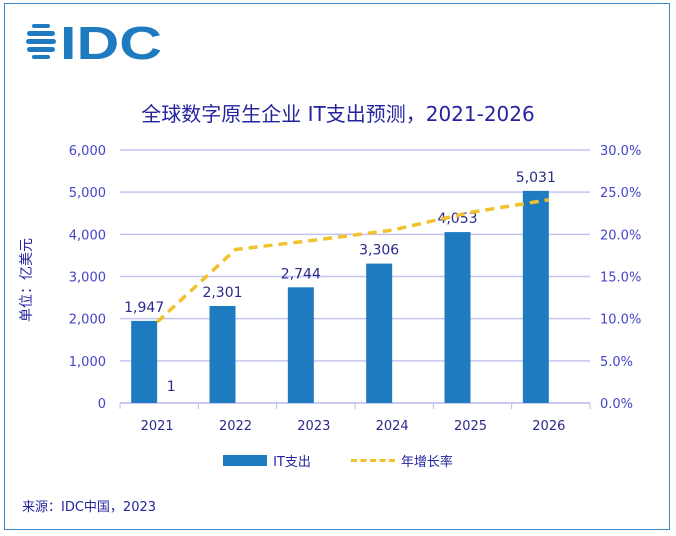 Image resolution: width=676 pixels, height=536 pixels. I want to click on chart-title: 全球数字原生企业 IT支出预测，2021-2026, so click(338, 114).